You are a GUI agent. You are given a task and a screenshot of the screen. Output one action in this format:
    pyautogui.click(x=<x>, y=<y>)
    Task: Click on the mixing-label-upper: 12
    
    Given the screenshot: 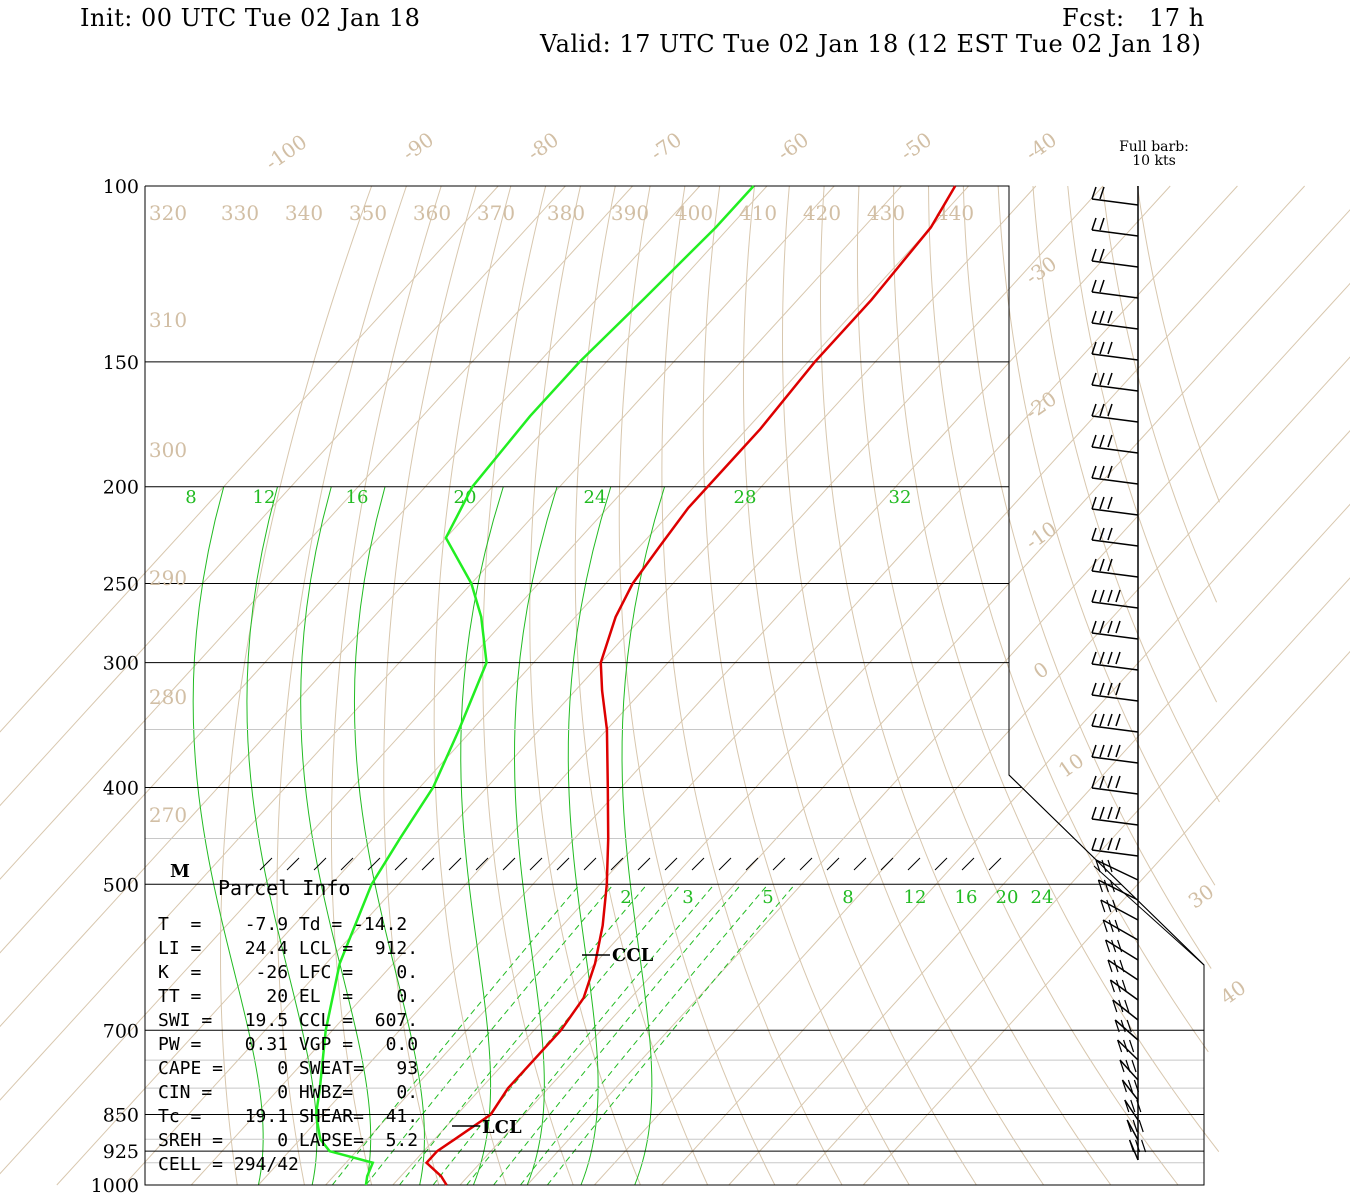 What is the action you would take?
    pyautogui.click(x=264, y=497)
    